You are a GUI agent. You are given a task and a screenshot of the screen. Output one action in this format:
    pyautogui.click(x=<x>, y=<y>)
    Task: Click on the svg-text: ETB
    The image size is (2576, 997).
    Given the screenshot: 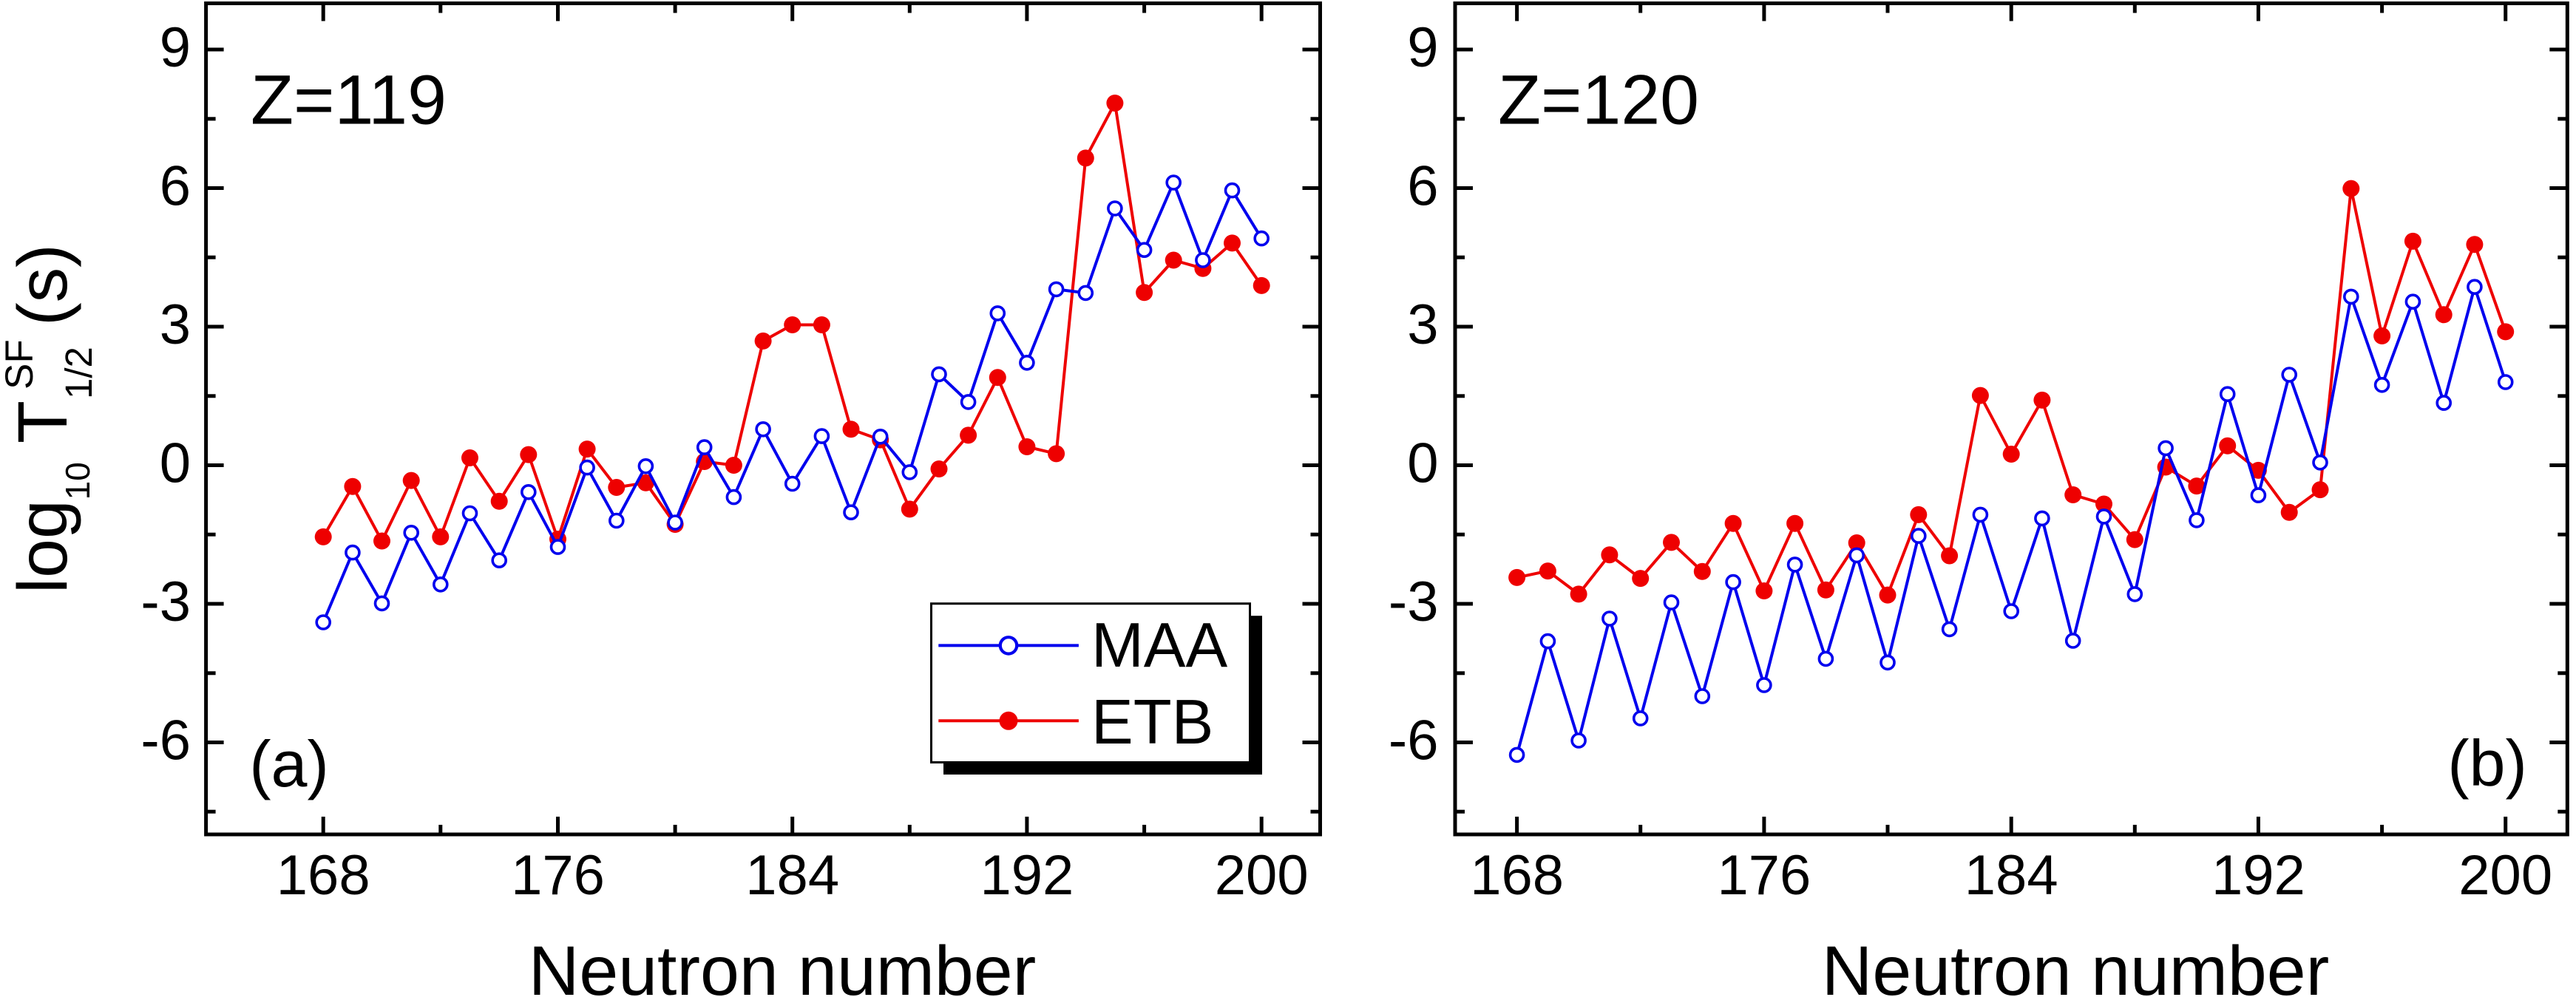 What is the action you would take?
    pyautogui.click(x=1152, y=722)
    